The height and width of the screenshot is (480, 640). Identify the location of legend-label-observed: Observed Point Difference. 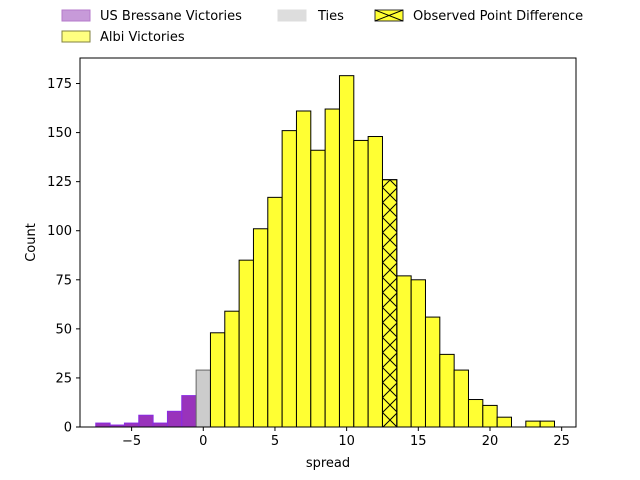
(498, 16).